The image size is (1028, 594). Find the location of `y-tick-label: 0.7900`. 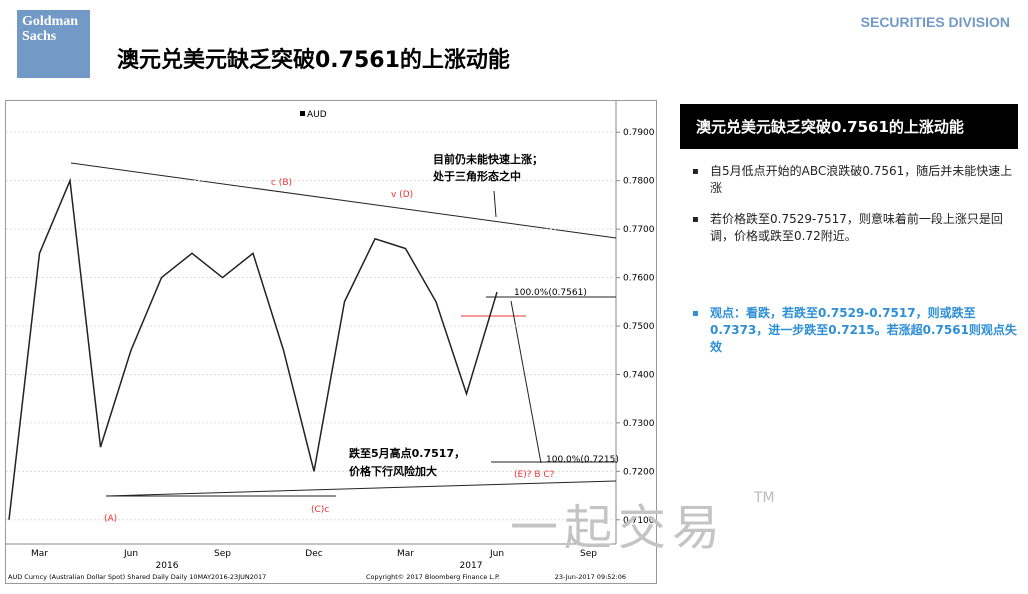

y-tick-label: 0.7900 is located at coordinates (639, 133).